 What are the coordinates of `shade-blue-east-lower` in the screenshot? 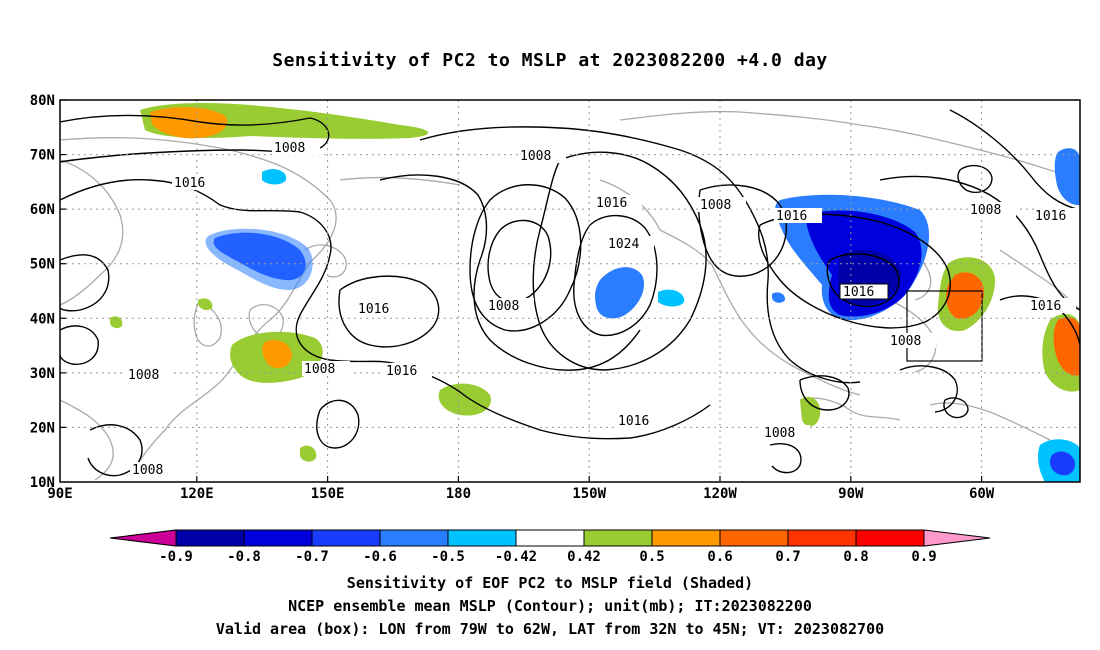 It's located at (1063, 463).